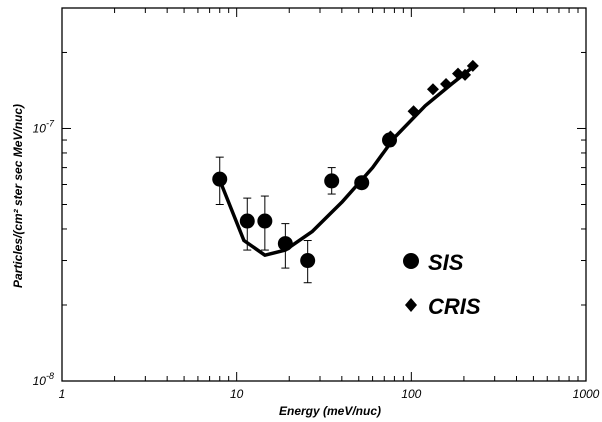  What do you see at coordinates (411, 394) in the screenshot?
I see `x-tick-label: 100` at bounding box center [411, 394].